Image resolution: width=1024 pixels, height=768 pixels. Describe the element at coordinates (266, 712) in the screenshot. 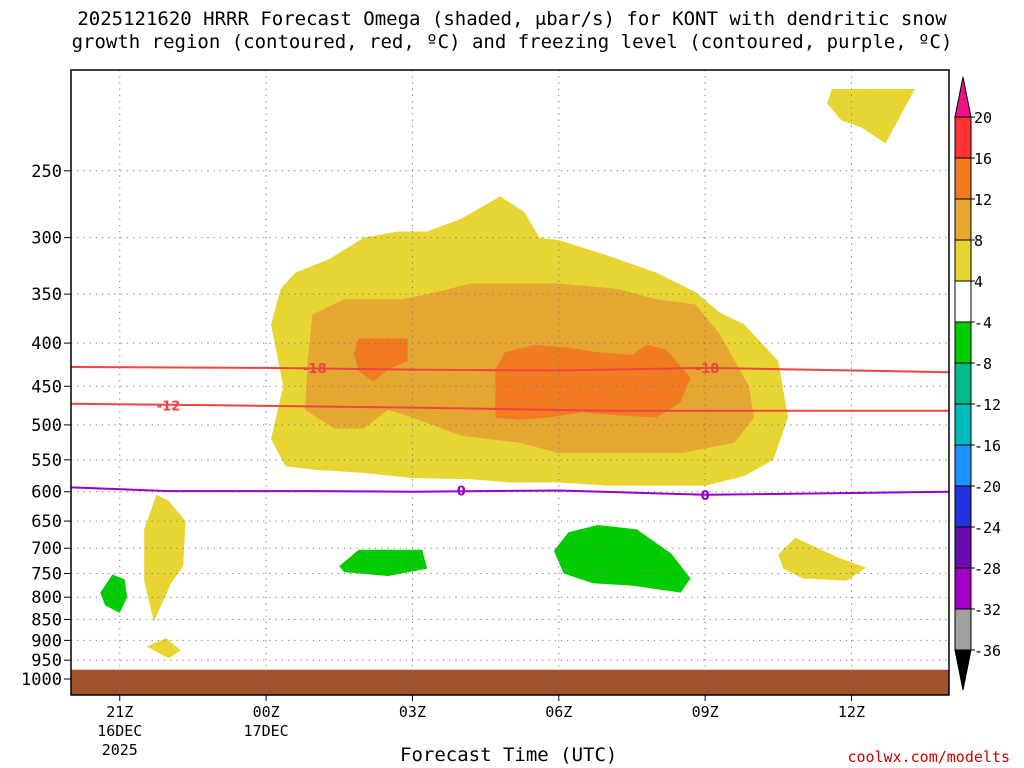

I see `x-tick-label-00Z: 00Z` at that location.